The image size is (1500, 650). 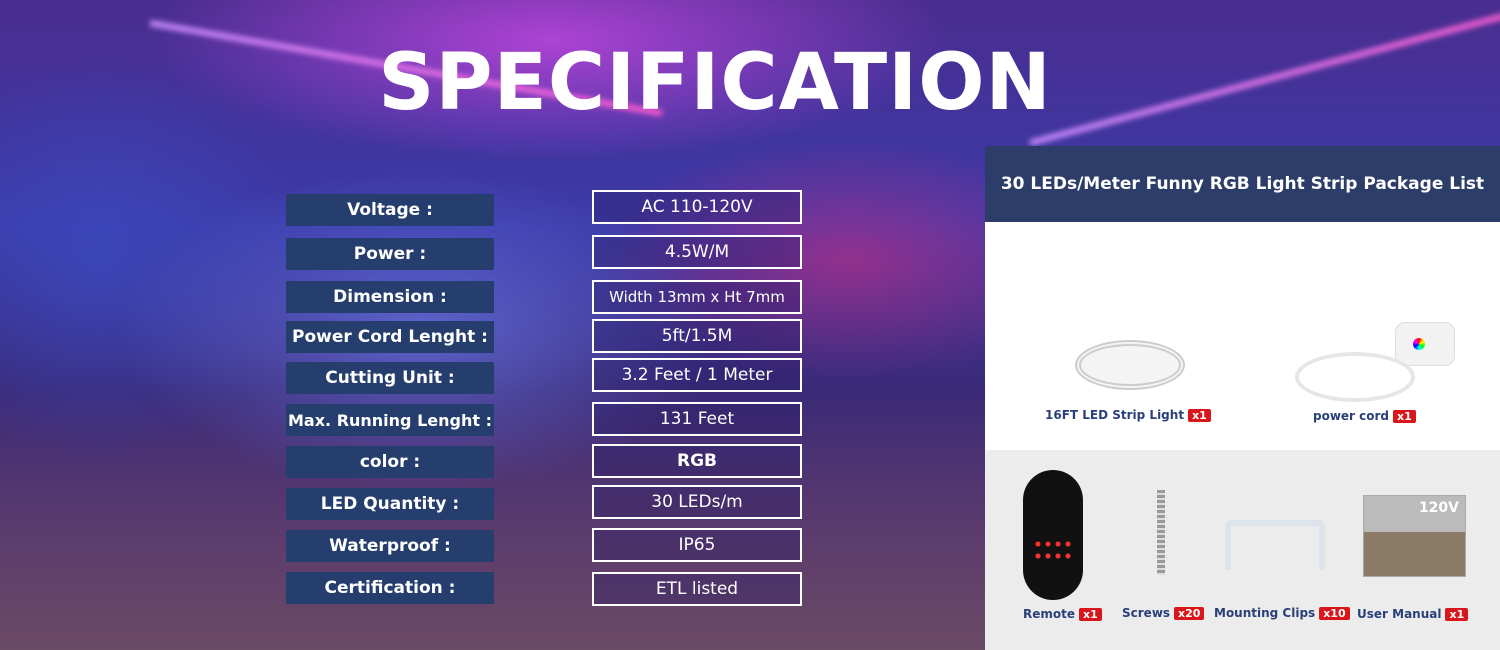 I want to click on item-name: Remote, so click(x=1049, y=614).